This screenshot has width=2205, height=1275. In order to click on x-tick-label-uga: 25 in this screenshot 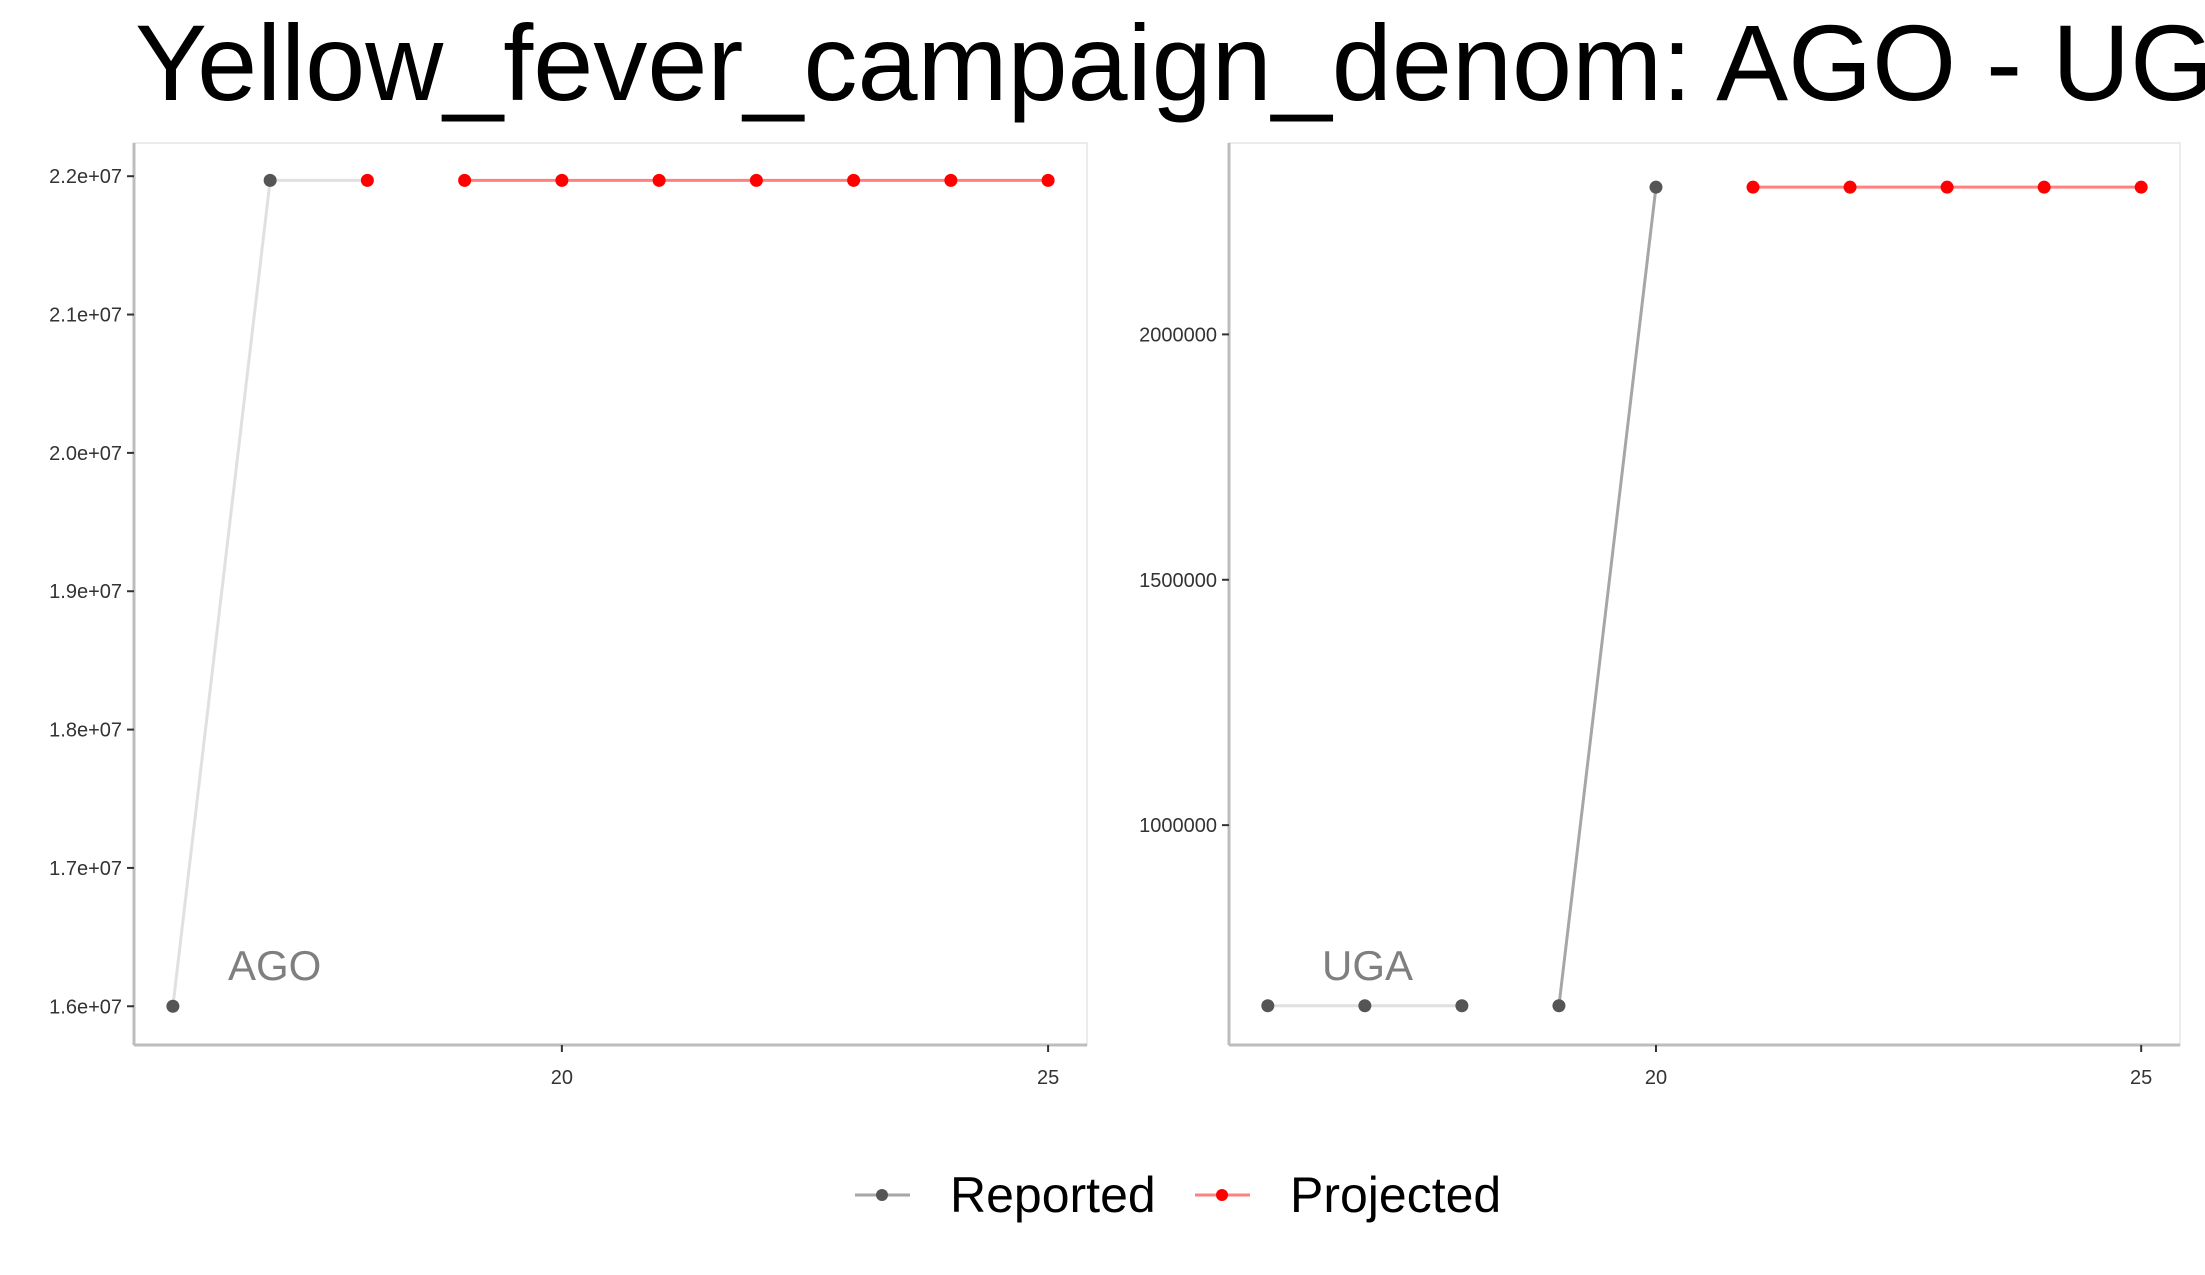, I will do `click(2141, 1078)`.